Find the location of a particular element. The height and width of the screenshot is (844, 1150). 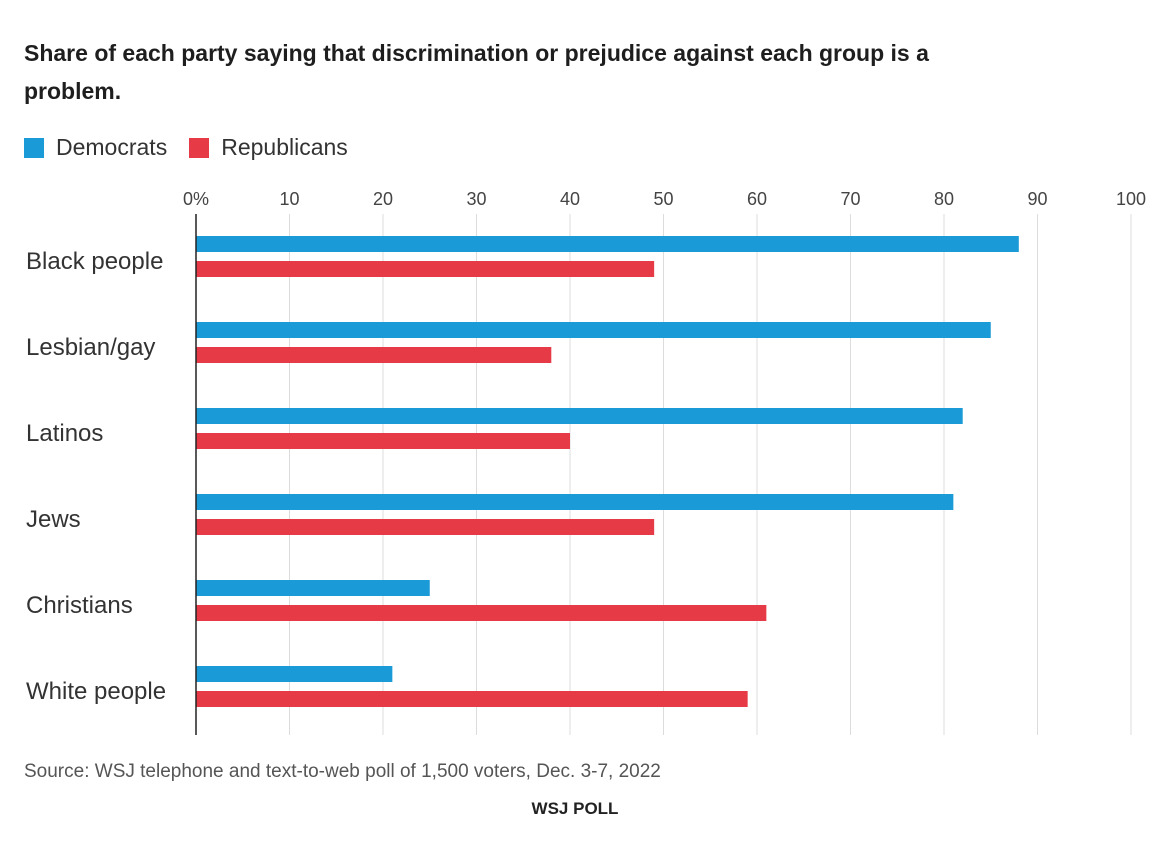

x-tick-label: 80 is located at coordinates (944, 199).